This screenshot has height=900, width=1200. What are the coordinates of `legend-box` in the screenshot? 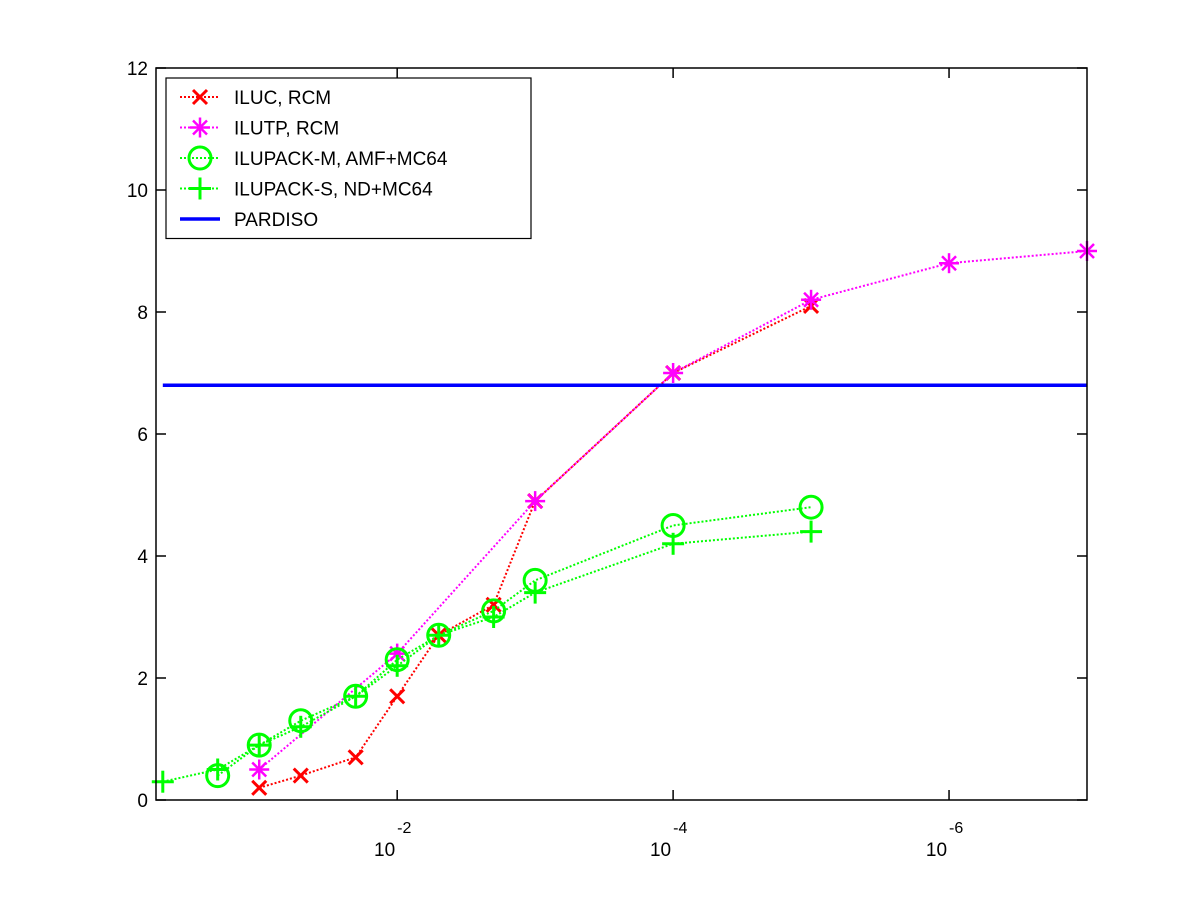 It's located at (348, 158).